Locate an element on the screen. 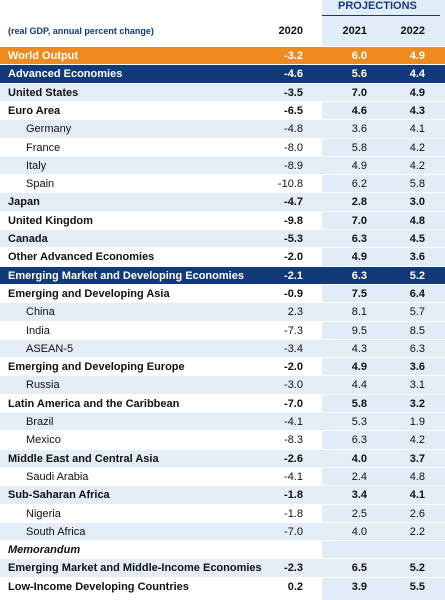  row-label: Russia is located at coordinates (43, 385).